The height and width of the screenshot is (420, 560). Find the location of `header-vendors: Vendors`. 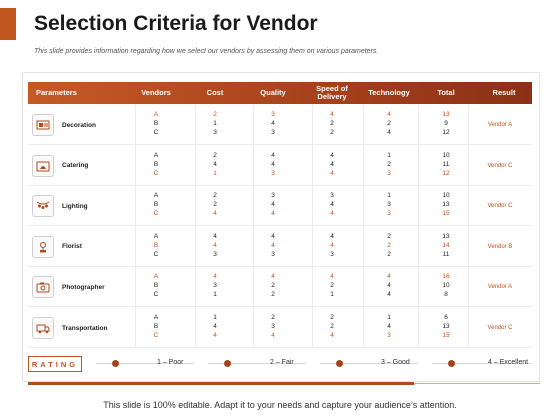

header-vendors: Vendors is located at coordinates (156, 92).